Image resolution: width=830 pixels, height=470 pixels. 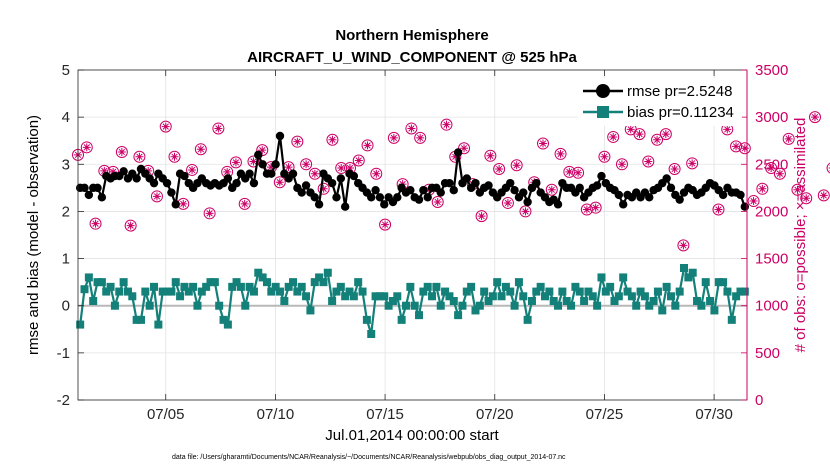 What do you see at coordinates (66, 70) in the screenshot?
I see `y-tick-label-7: 5` at bounding box center [66, 70].